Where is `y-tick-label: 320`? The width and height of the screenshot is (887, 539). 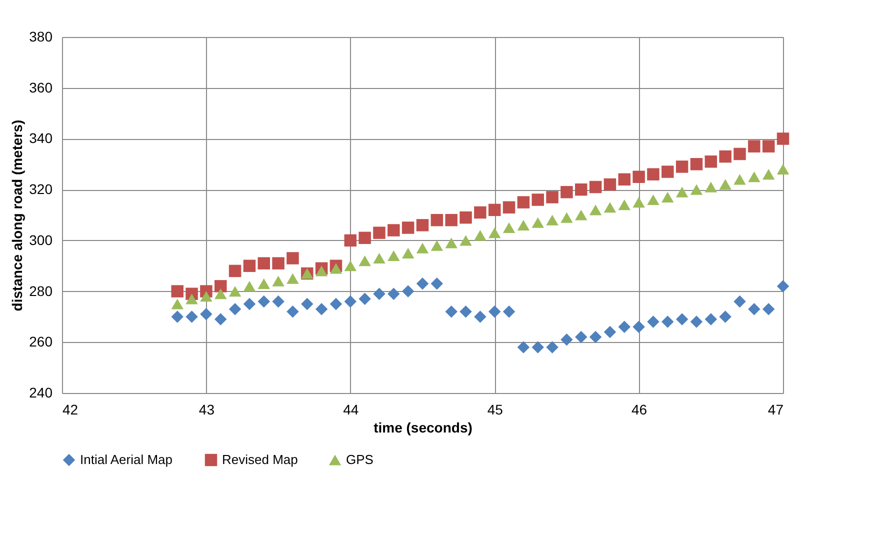 y-tick-label: 320 is located at coordinates (41, 189).